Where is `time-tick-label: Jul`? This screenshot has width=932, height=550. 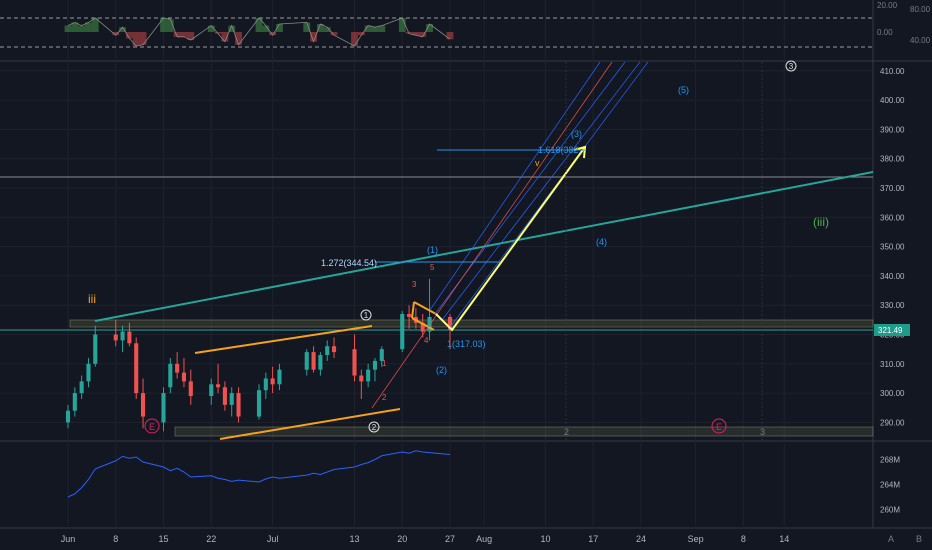 time-tick-label: Jul is located at coordinates (273, 539).